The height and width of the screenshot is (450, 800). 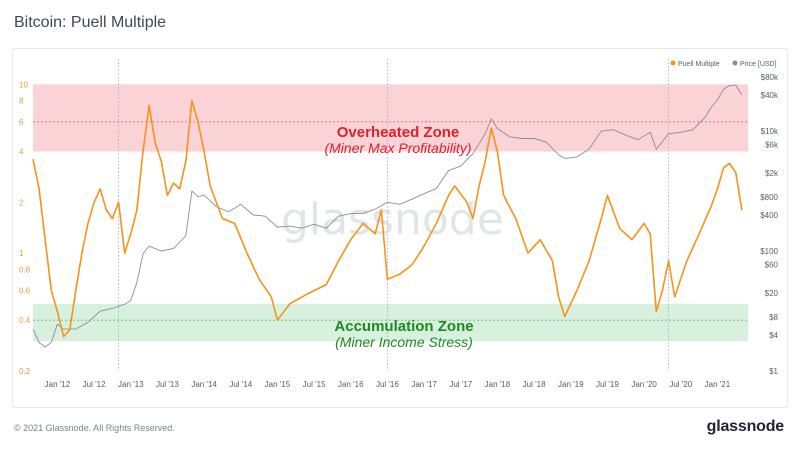 What do you see at coordinates (351, 384) in the screenshot?
I see `x-tick-label: Jan '16` at bounding box center [351, 384].